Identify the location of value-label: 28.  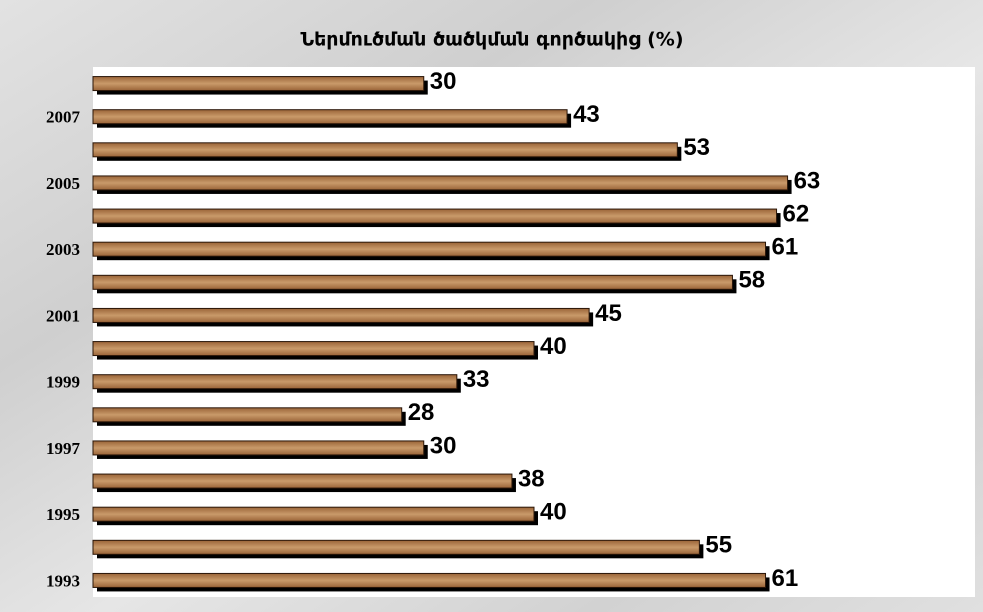
(421, 412).